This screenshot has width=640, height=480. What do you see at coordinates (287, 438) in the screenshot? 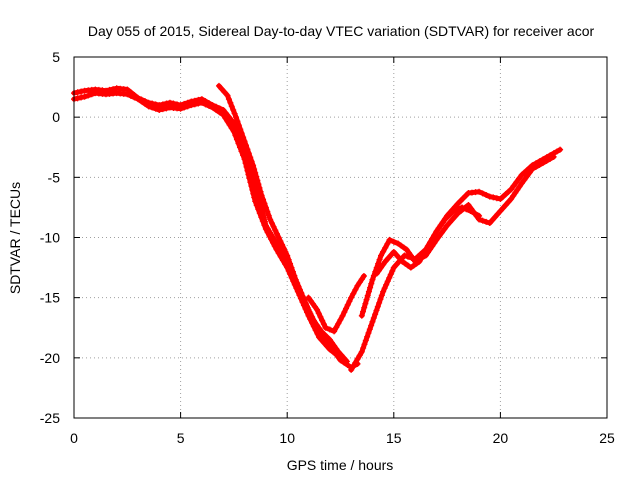
I see `x-tick-label: 10` at bounding box center [287, 438].